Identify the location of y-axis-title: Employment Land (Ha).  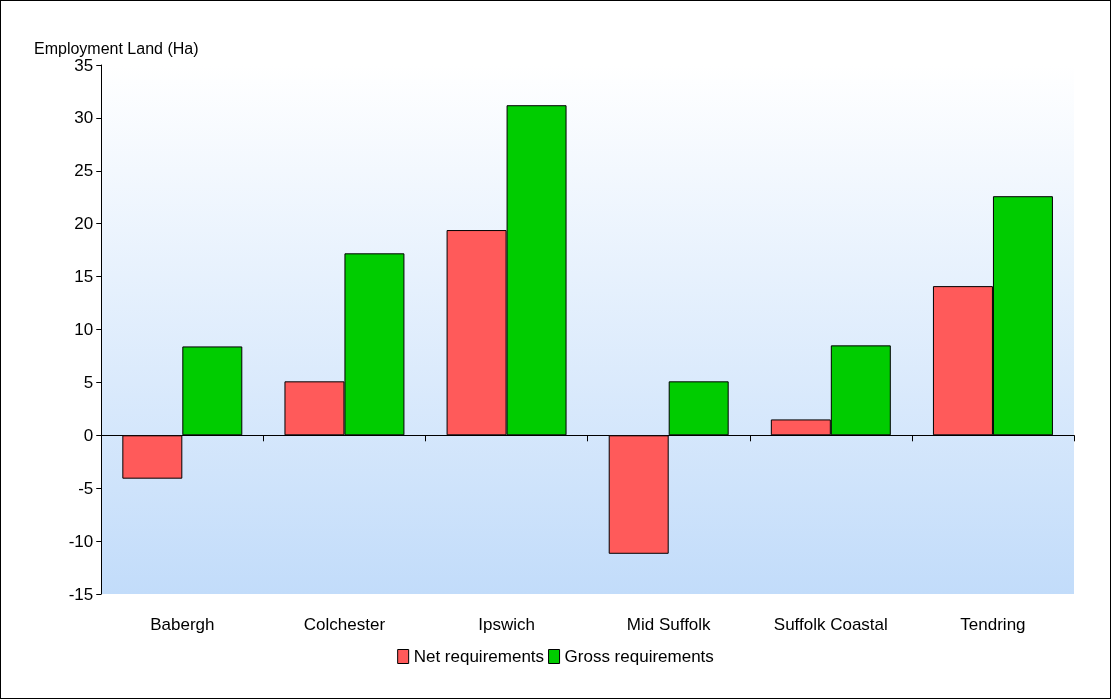
(116, 49).